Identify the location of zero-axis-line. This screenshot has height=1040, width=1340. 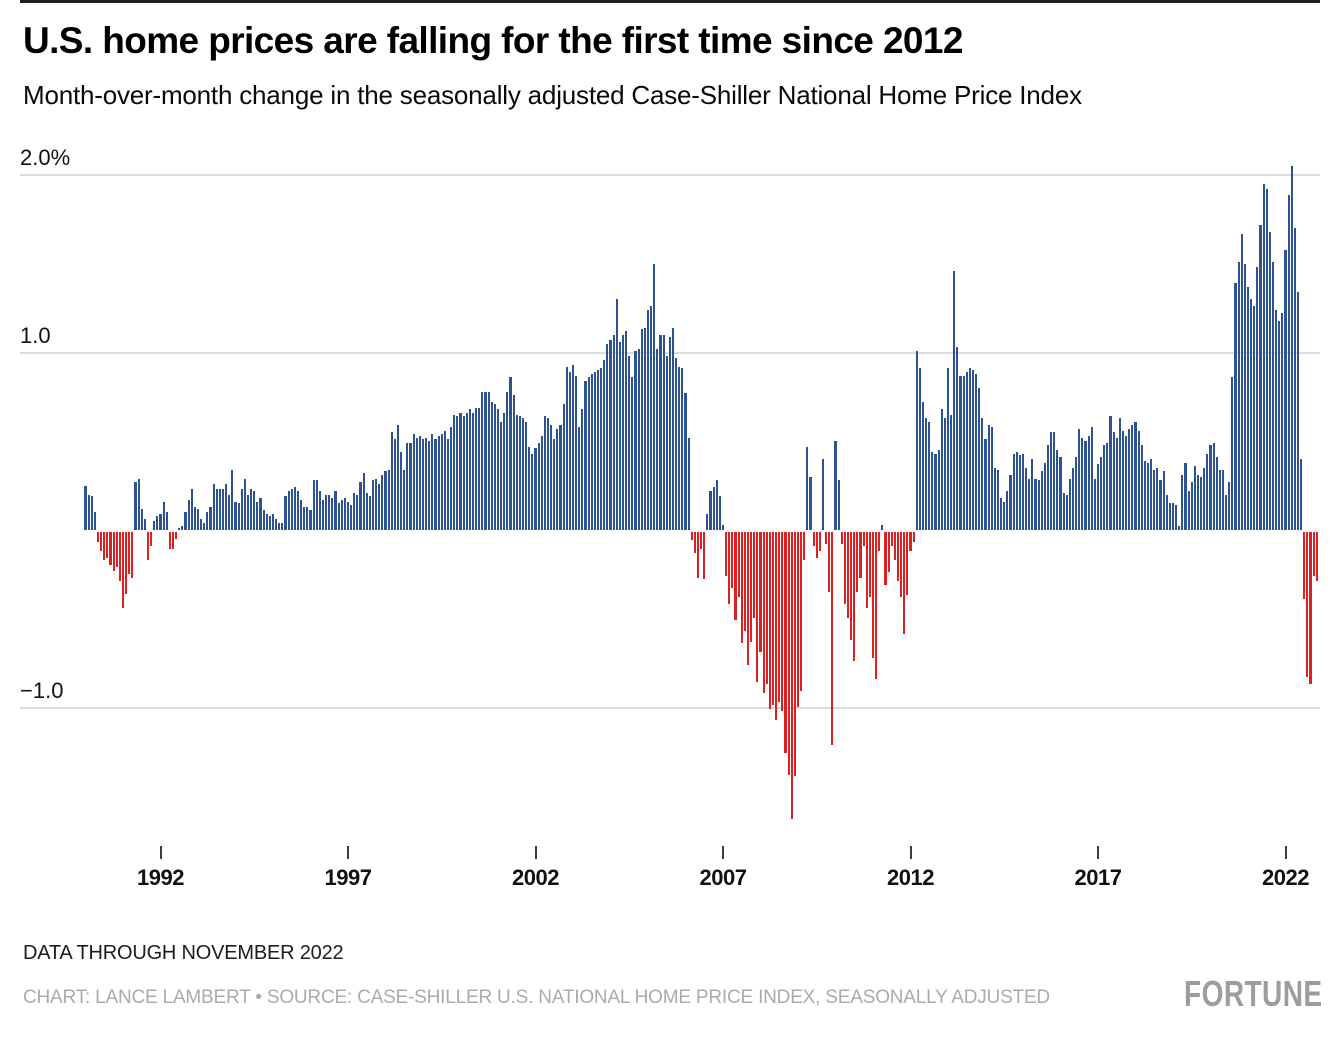
(670, 1).